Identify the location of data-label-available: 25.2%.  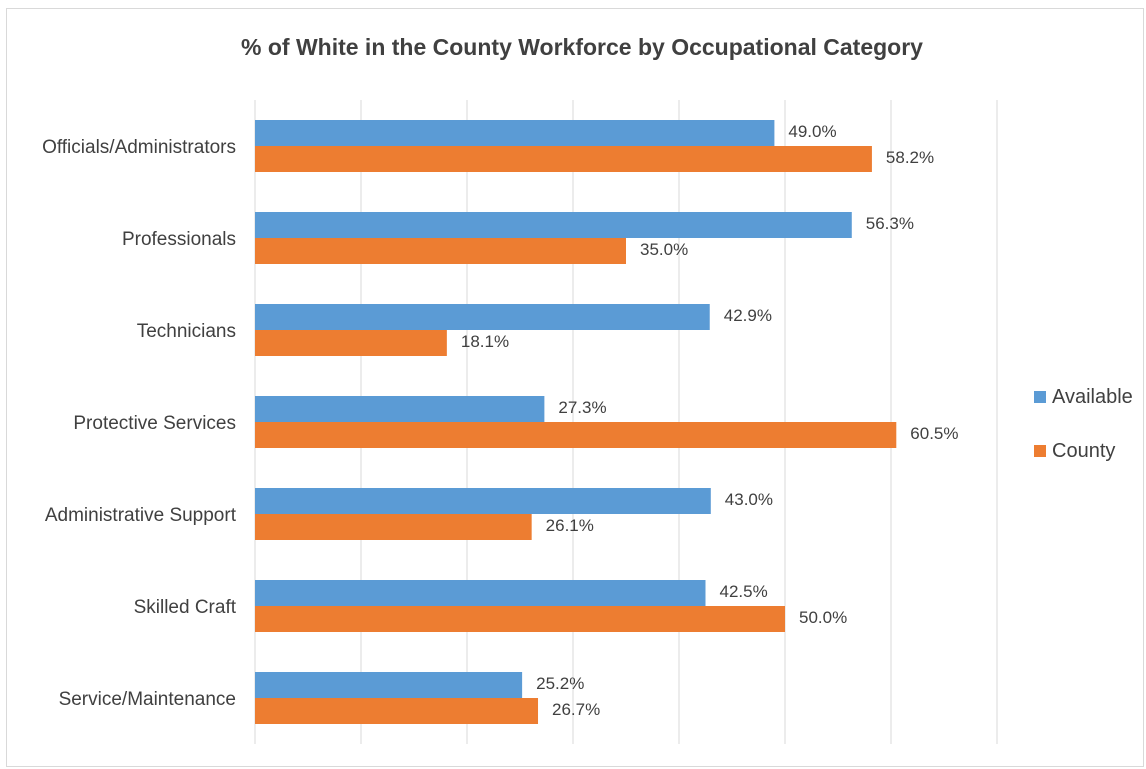
(560, 683).